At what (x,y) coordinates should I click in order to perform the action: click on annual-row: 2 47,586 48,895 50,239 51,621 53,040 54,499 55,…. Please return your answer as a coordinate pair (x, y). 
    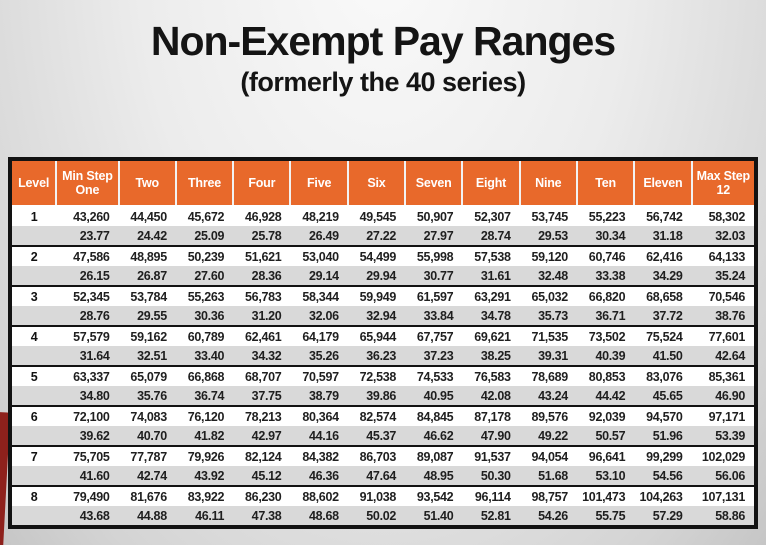
    Looking at the image, I should click on (383, 256).